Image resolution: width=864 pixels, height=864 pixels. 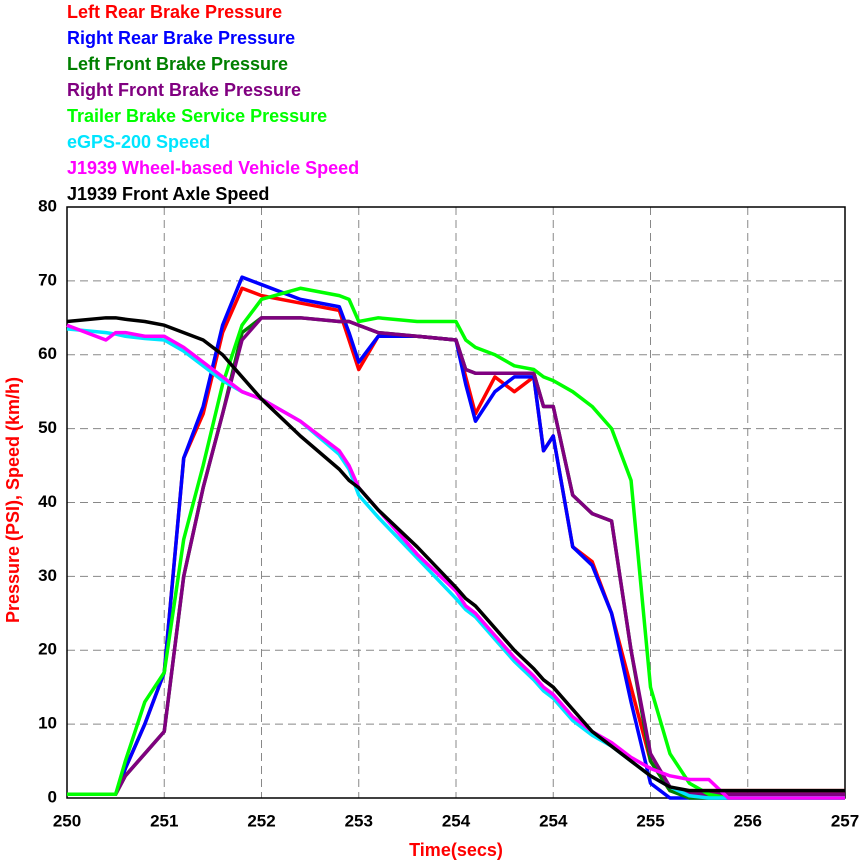 I want to click on y-tick-label: 20, so click(x=47, y=649).